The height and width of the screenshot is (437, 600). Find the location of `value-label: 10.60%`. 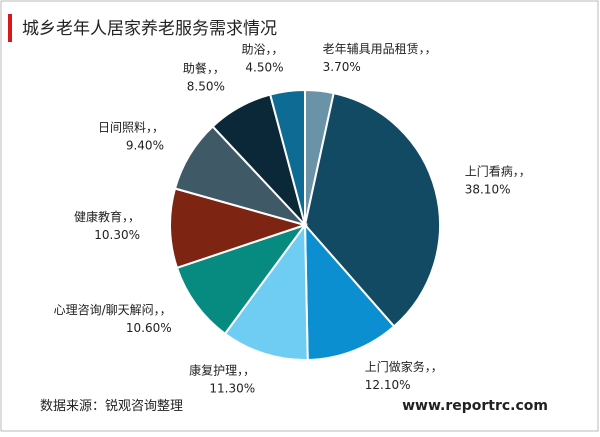

value-label: 10.60% is located at coordinates (149, 328).